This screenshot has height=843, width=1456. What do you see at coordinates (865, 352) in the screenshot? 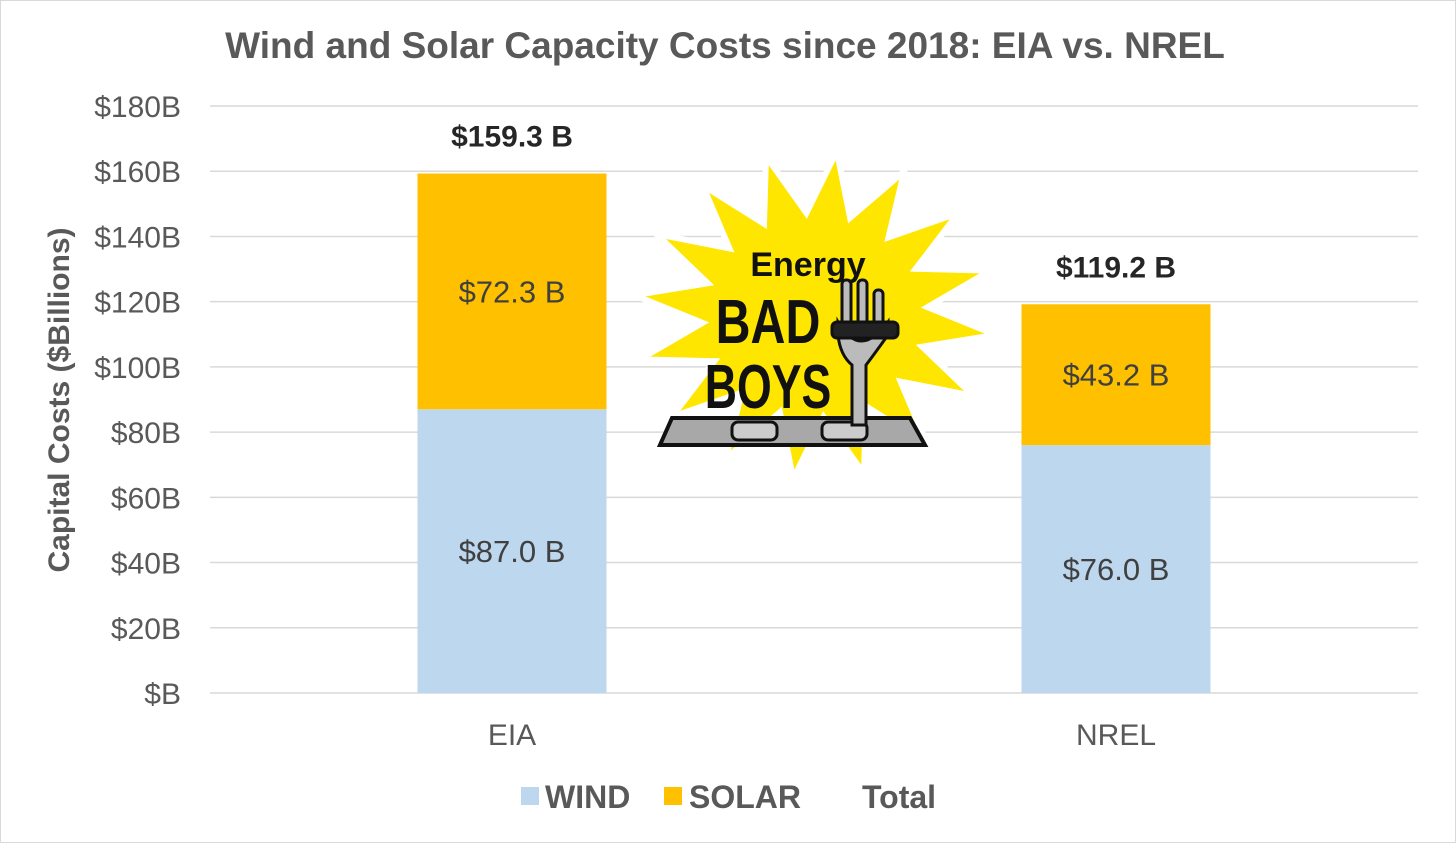
I see `fork-icon` at bounding box center [865, 352].